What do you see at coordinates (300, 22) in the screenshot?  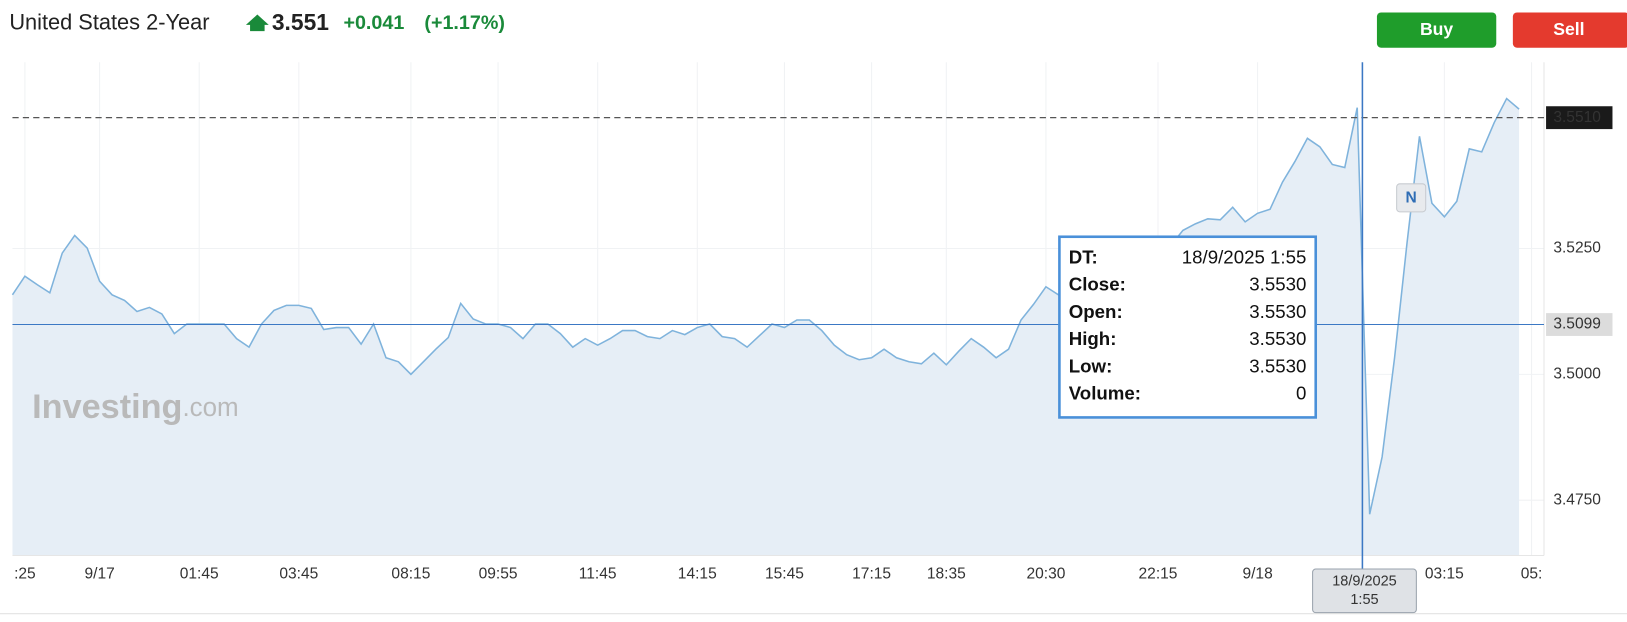 I see `last-price: 3.551` at bounding box center [300, 22].